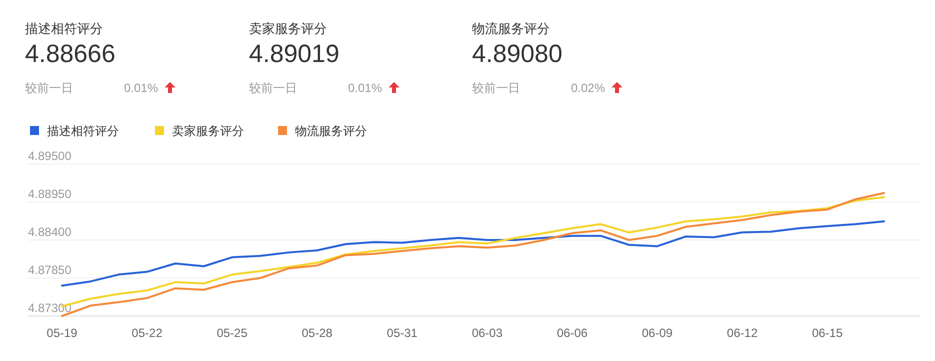  Describe the element at coordinates (572, 333) in the screenshot. I see `x-tick-label: 06-06` at that location.